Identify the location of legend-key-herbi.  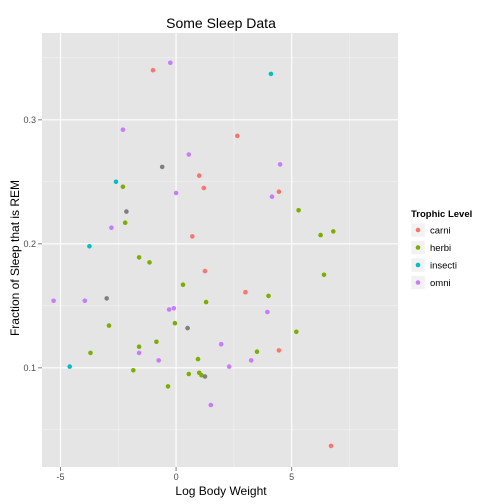
(418, 247).